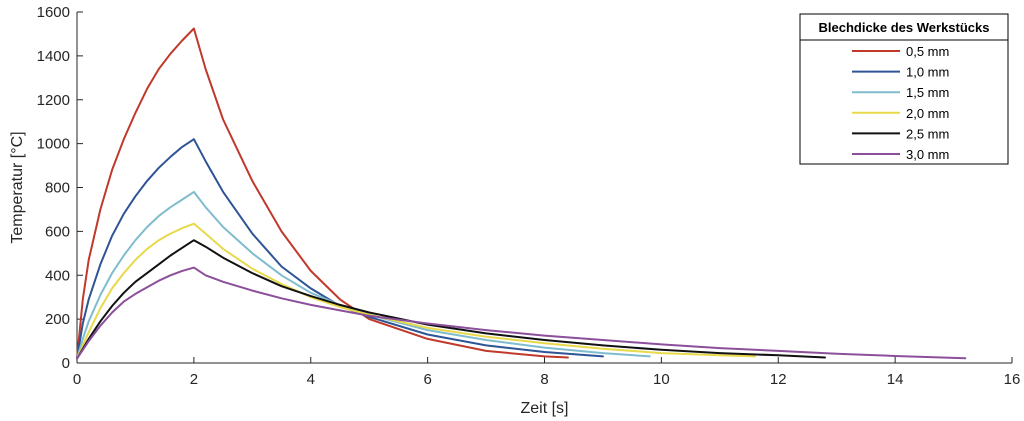 The image size is (1024, 421). What do you see at coordinates (895, 379) in the screenshot?
I see `x-tick-label: 14` at bounding box center [895, 379].